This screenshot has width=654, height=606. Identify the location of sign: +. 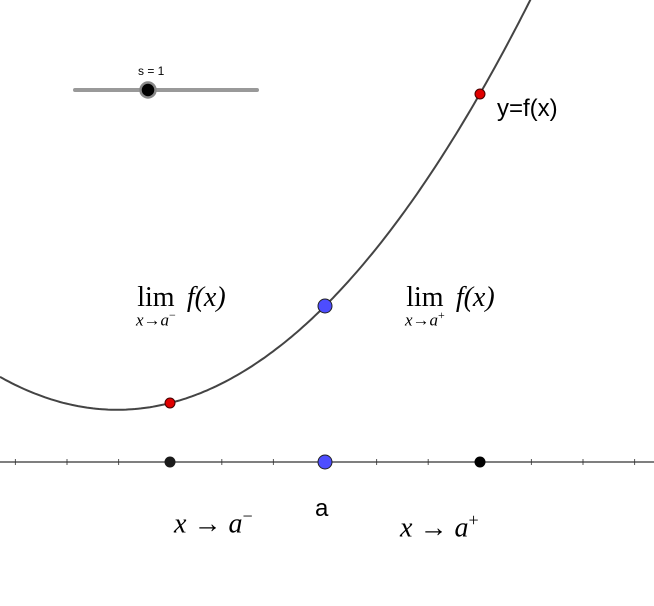
(473, 520).